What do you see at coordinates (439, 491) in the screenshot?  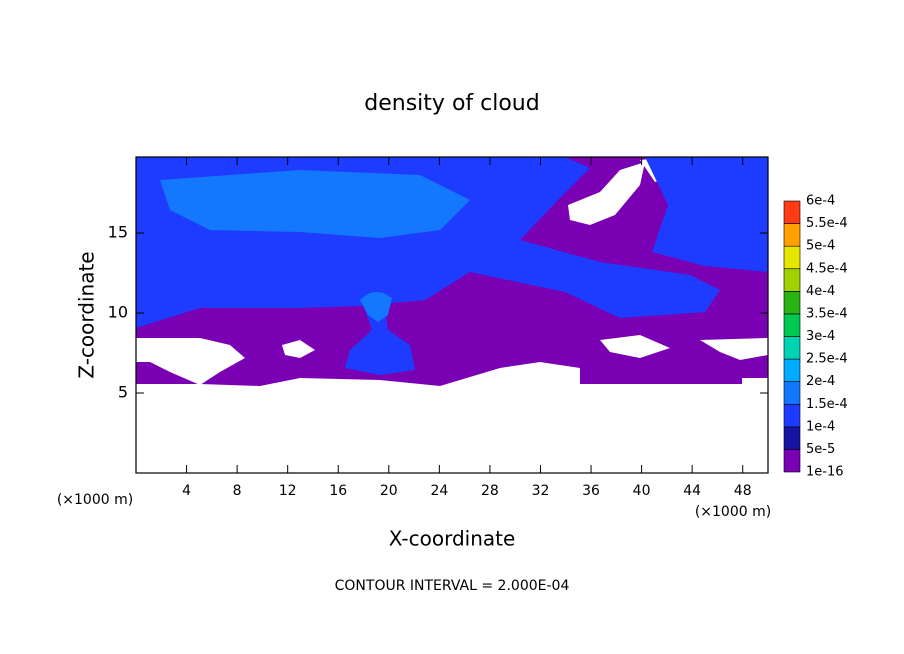 I see `x-tick-label: 24` at bounding box center [439, 491].